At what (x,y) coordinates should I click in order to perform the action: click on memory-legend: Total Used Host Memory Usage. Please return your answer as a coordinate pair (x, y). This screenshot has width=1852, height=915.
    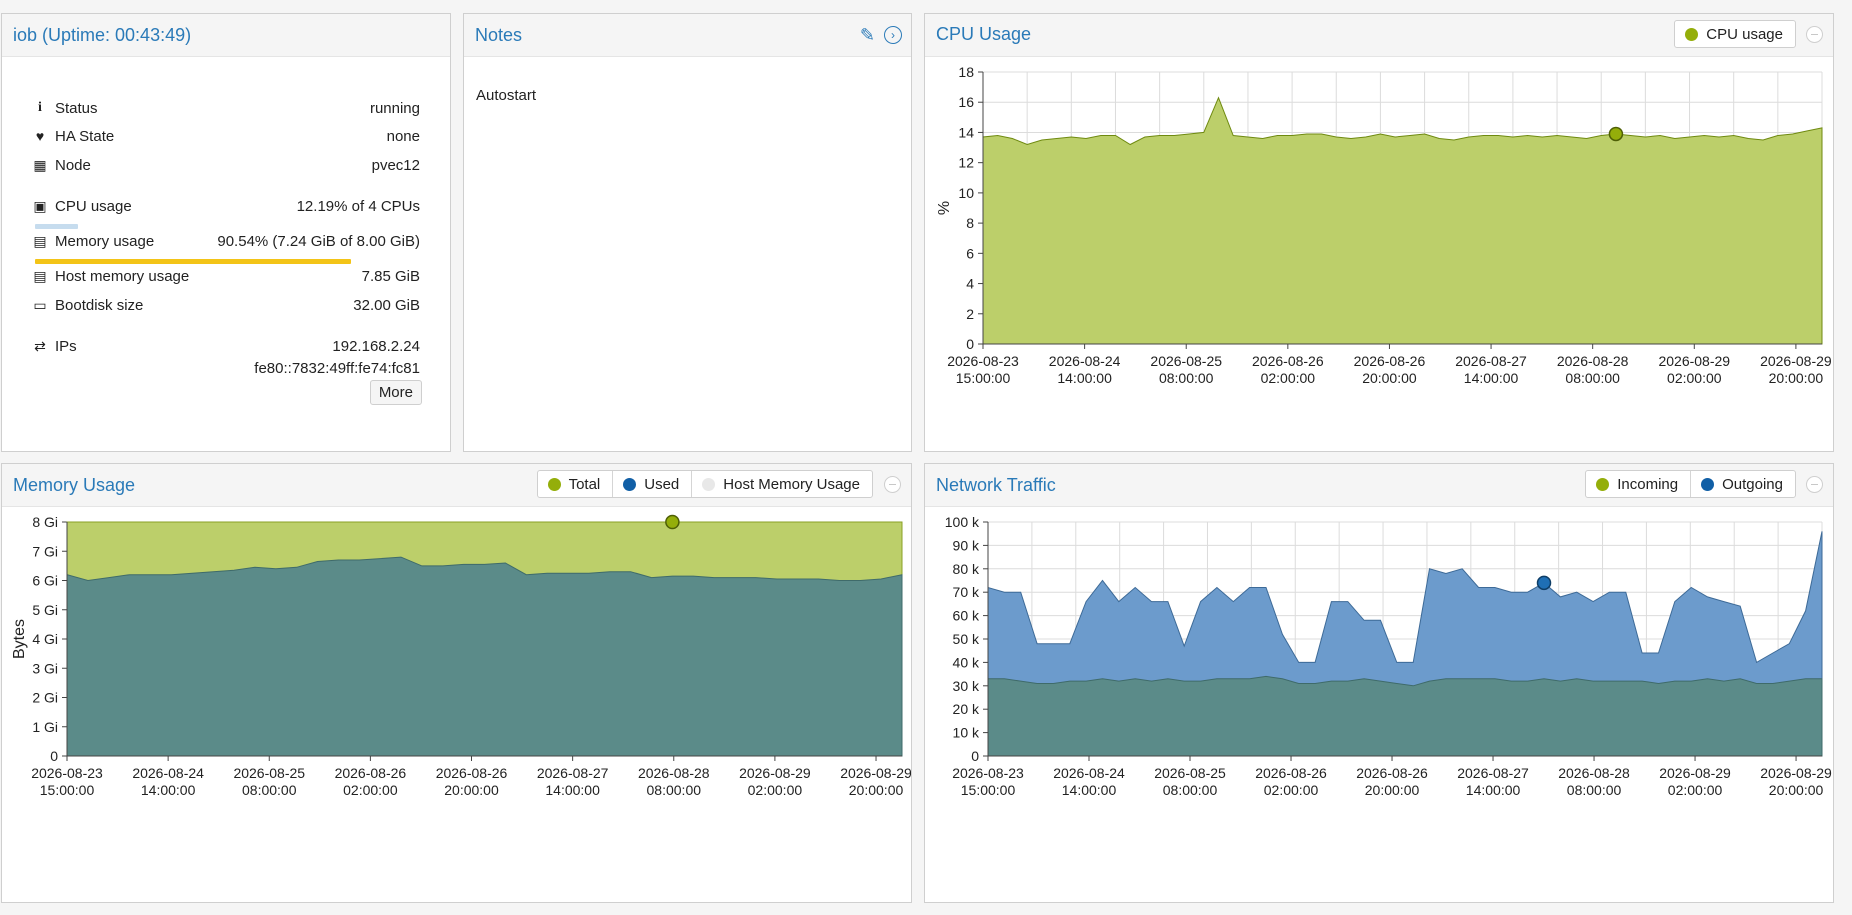
    Looking at the image, I should click on (704, 484).